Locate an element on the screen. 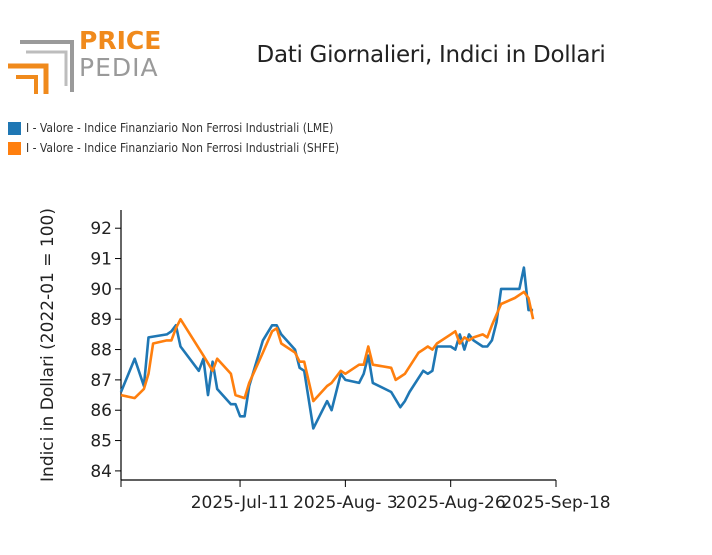 Image resolution: width=712 pixels, height=555 pixels. y-tick-label: 90 is located at coordinates (101, 290).